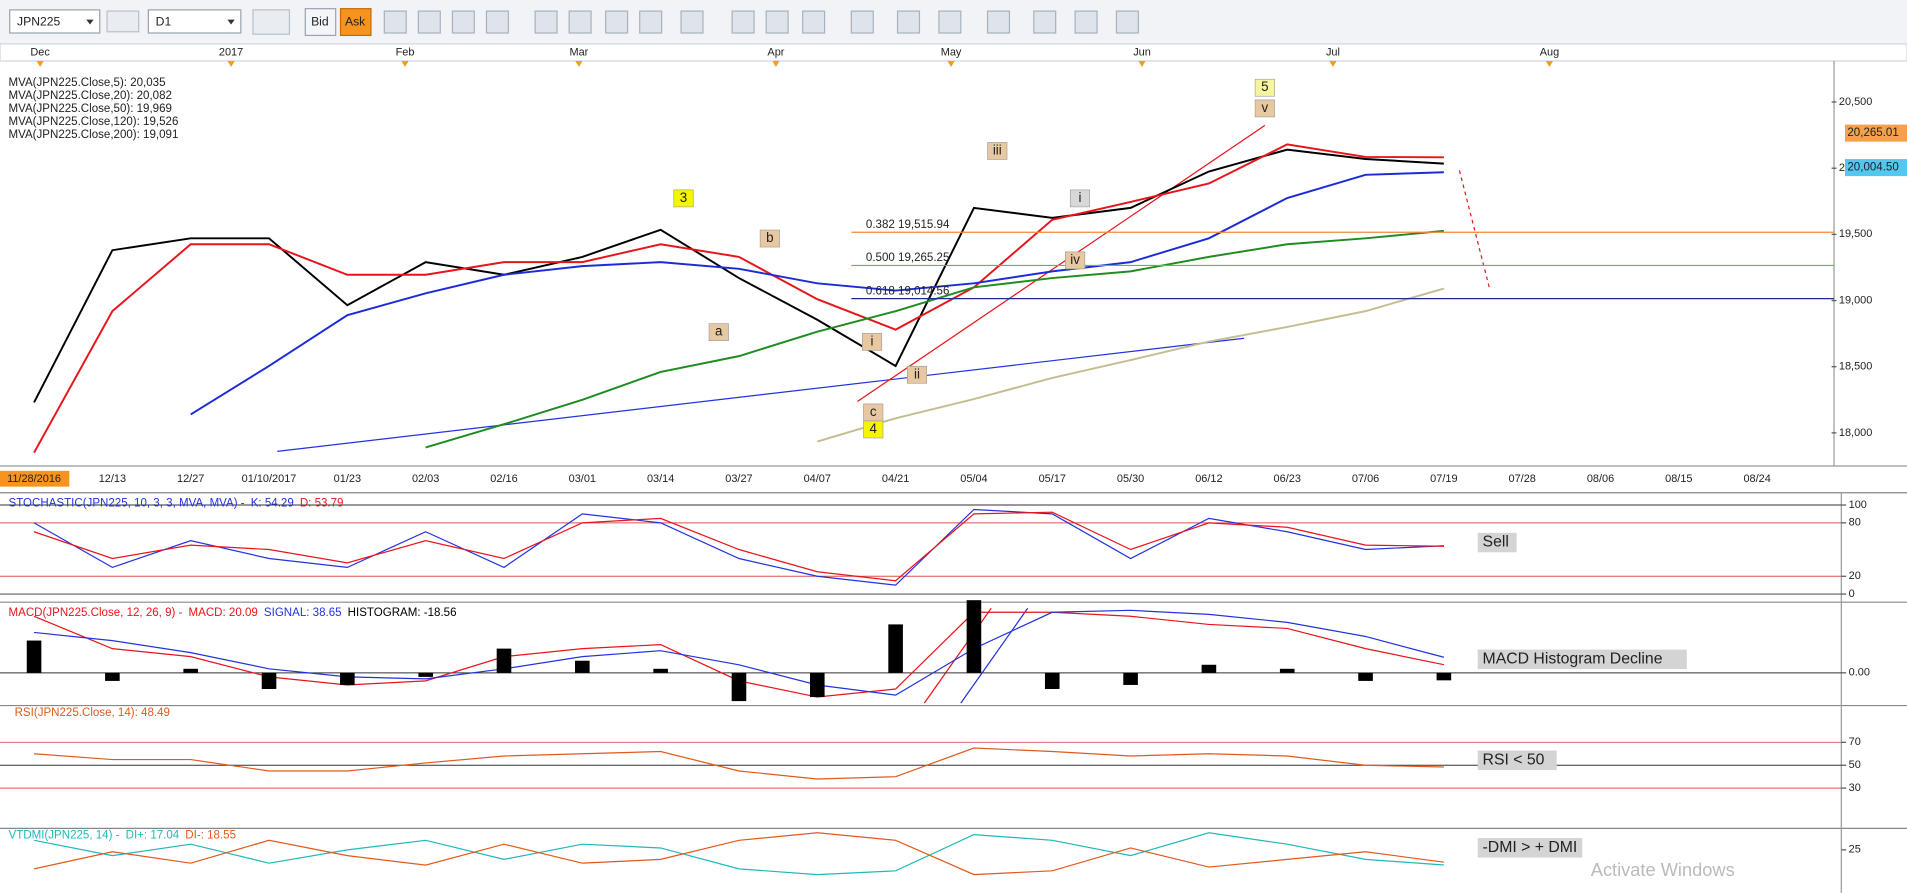 The image size is (1907, 893). Describe the element at coordinates (1855, 576) in the screenshot. I see `y-tick-label: 20` at that location.